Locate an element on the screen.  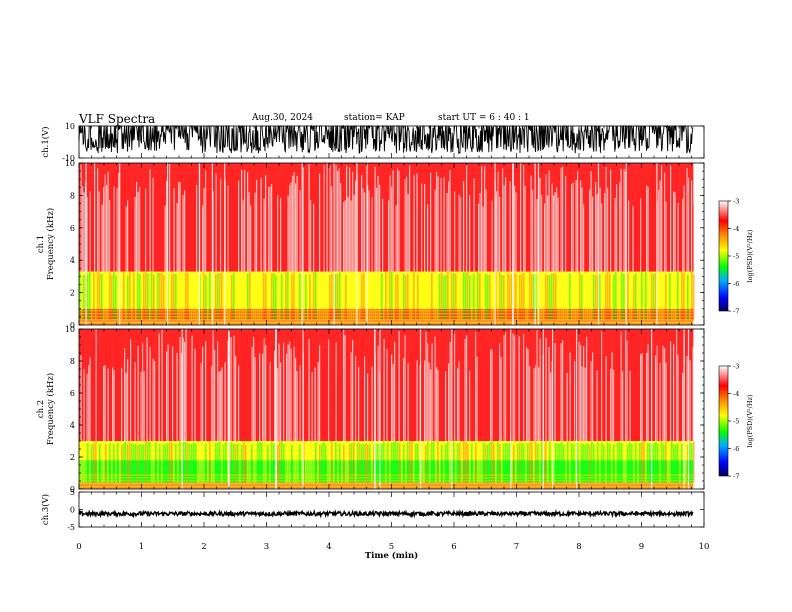
ch2-spectrogram-colorbar is located at coordinates (723, 421).